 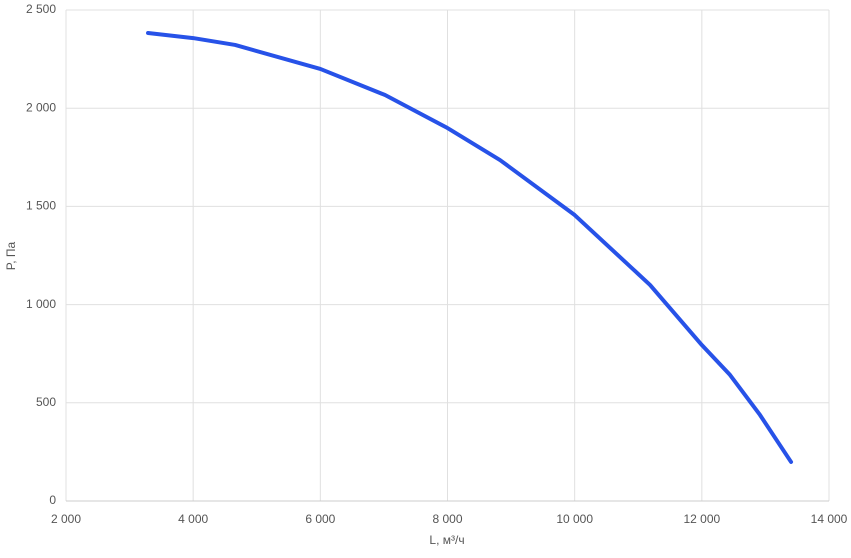 What do you see at coordinates (41, 9) in the screenshot?
I see `y-tick-label: 2 500` at bounding box center [41, 9].